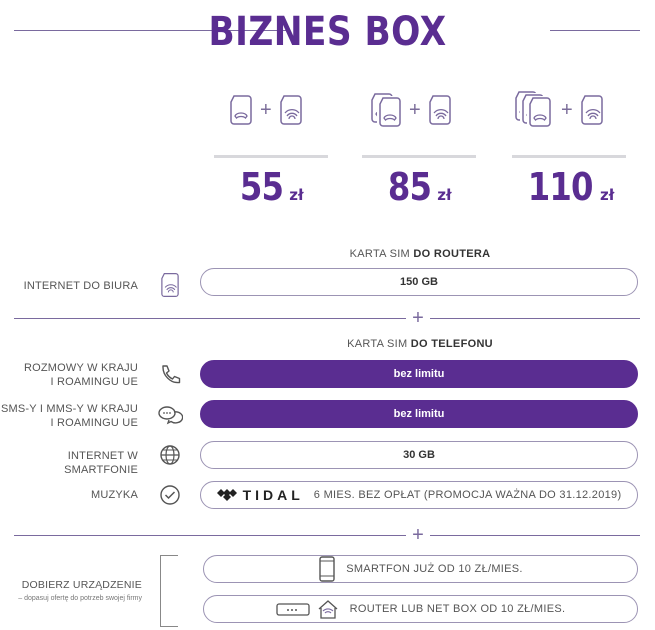 The image size is (655, 630). What do you see at coordinates (171, 374) in the screenshot?
I see `phone-icon` at bounding box center [171, 374].